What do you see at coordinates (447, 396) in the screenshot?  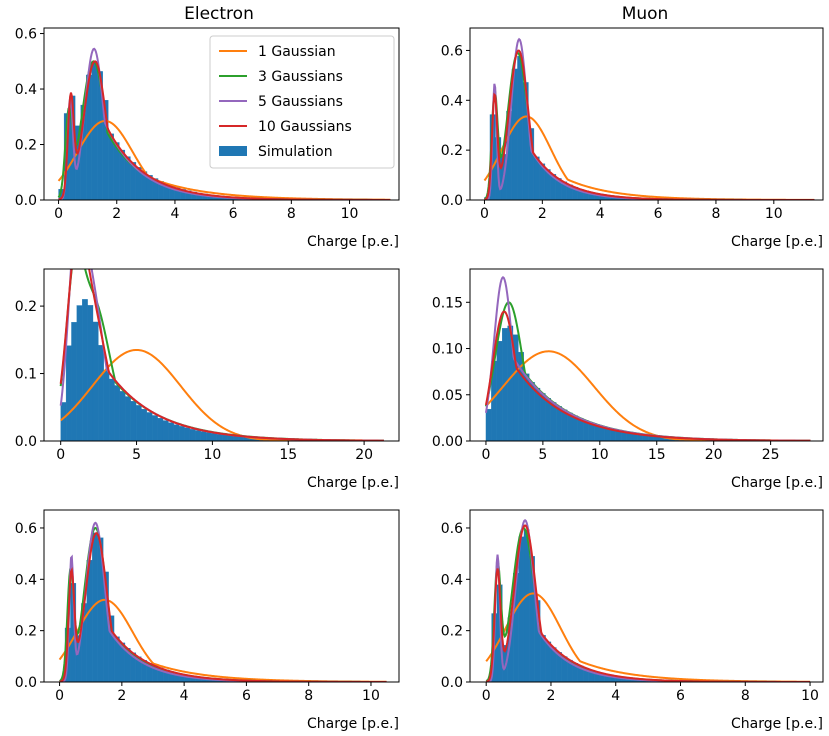 I see `y-tick-label: 0.05` at bounding box center [447, 396].